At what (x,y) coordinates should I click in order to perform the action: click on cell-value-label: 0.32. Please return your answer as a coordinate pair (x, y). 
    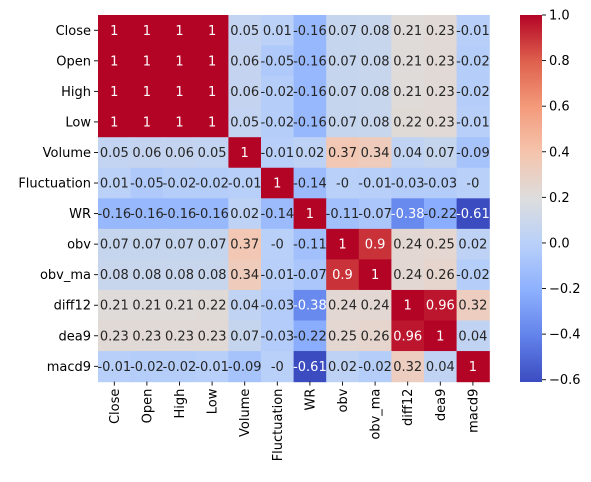
    Looking at the image, I should click on (407, 367).